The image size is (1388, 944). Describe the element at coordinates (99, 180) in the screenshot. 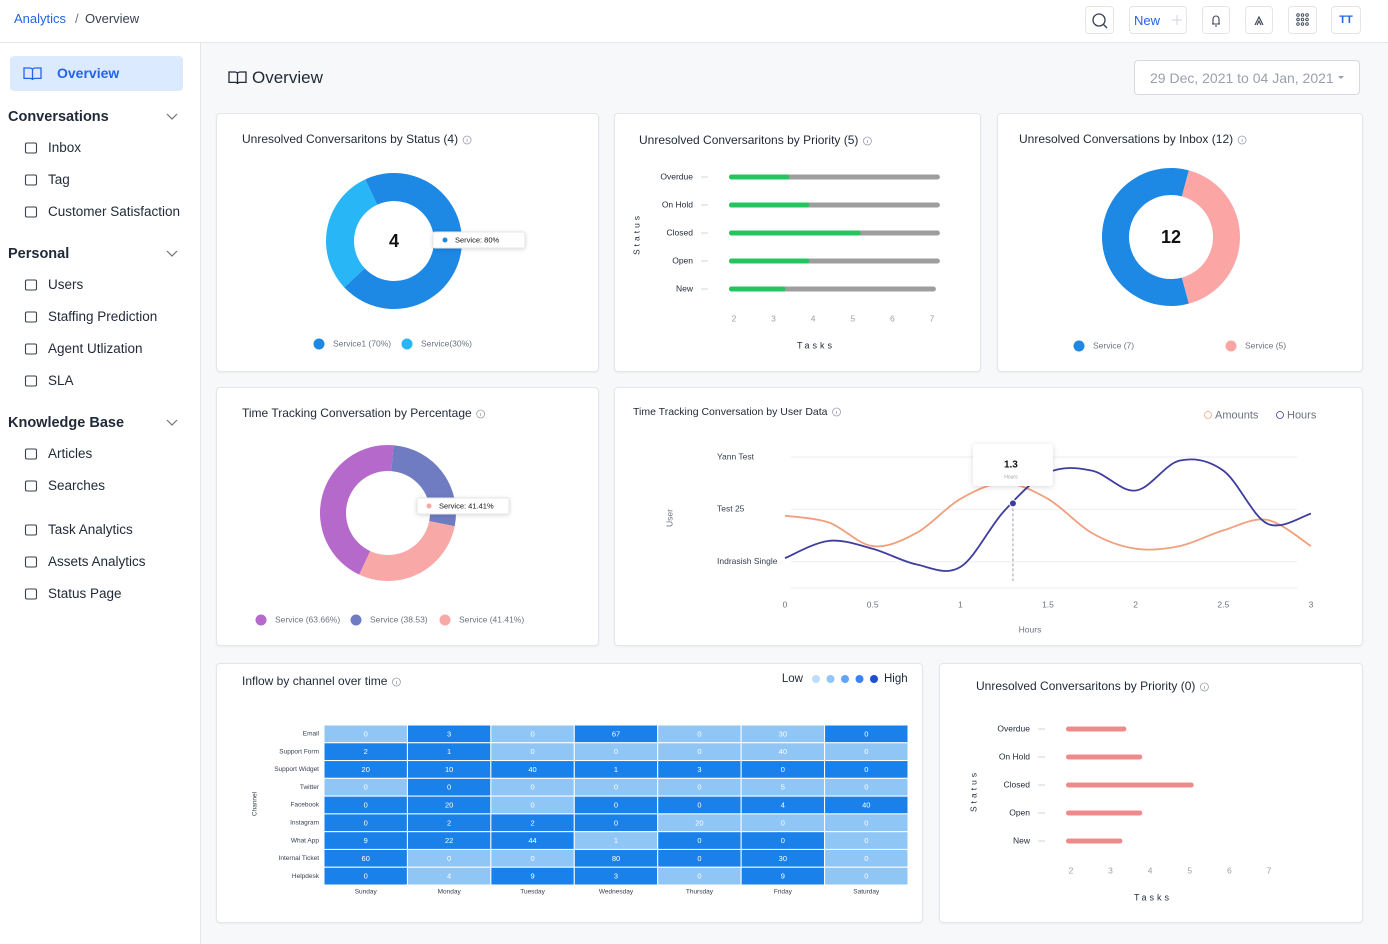

I see `nav-item: Tag` at that location.